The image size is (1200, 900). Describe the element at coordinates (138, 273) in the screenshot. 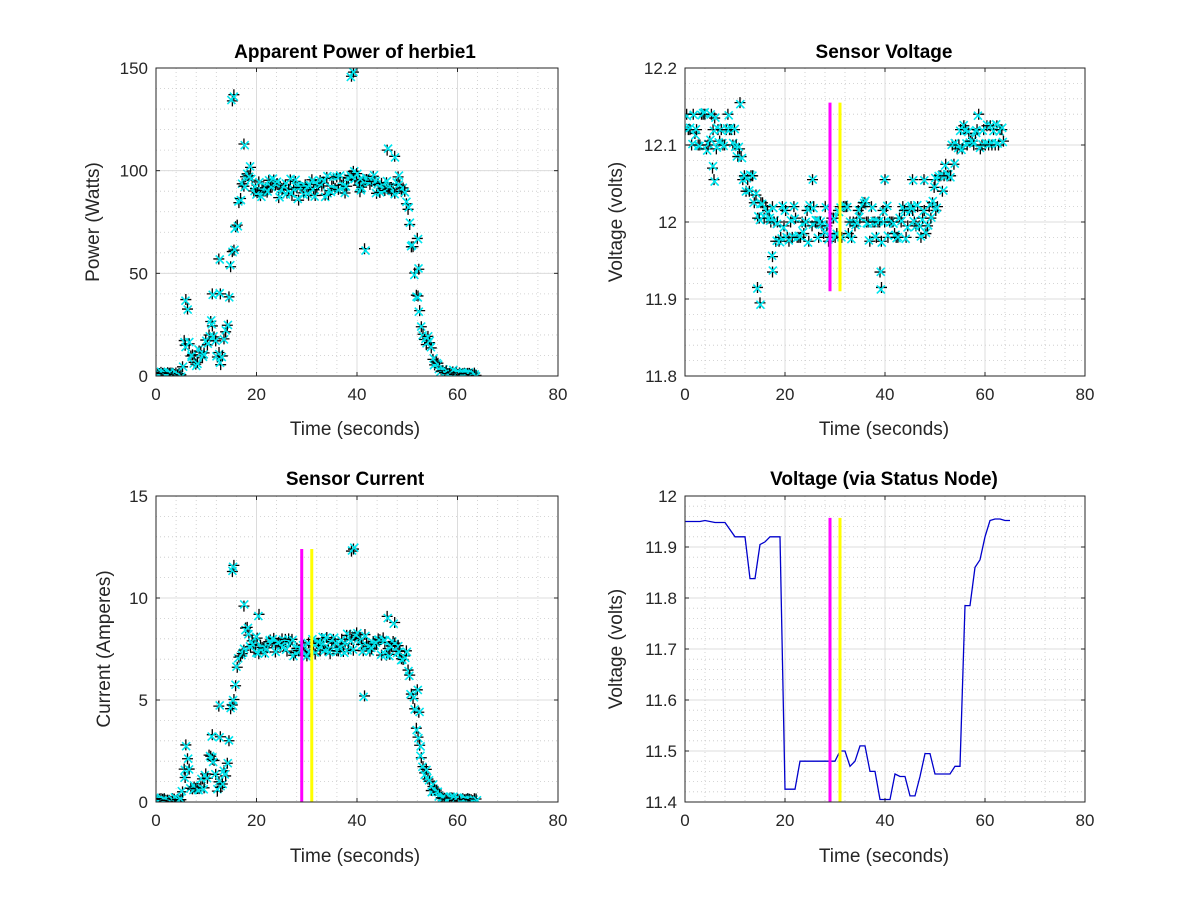

I see `y-tick-label: 50` at that location.